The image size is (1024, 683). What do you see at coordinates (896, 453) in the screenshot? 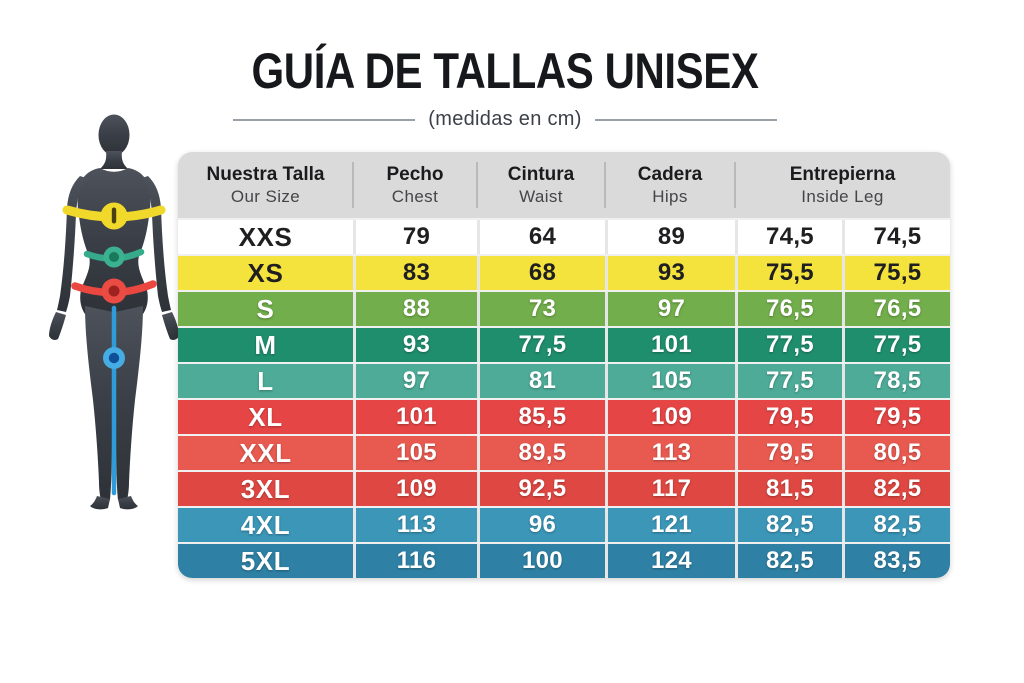
I see `measure-value: 80,5` at bounding box center [896, 453].